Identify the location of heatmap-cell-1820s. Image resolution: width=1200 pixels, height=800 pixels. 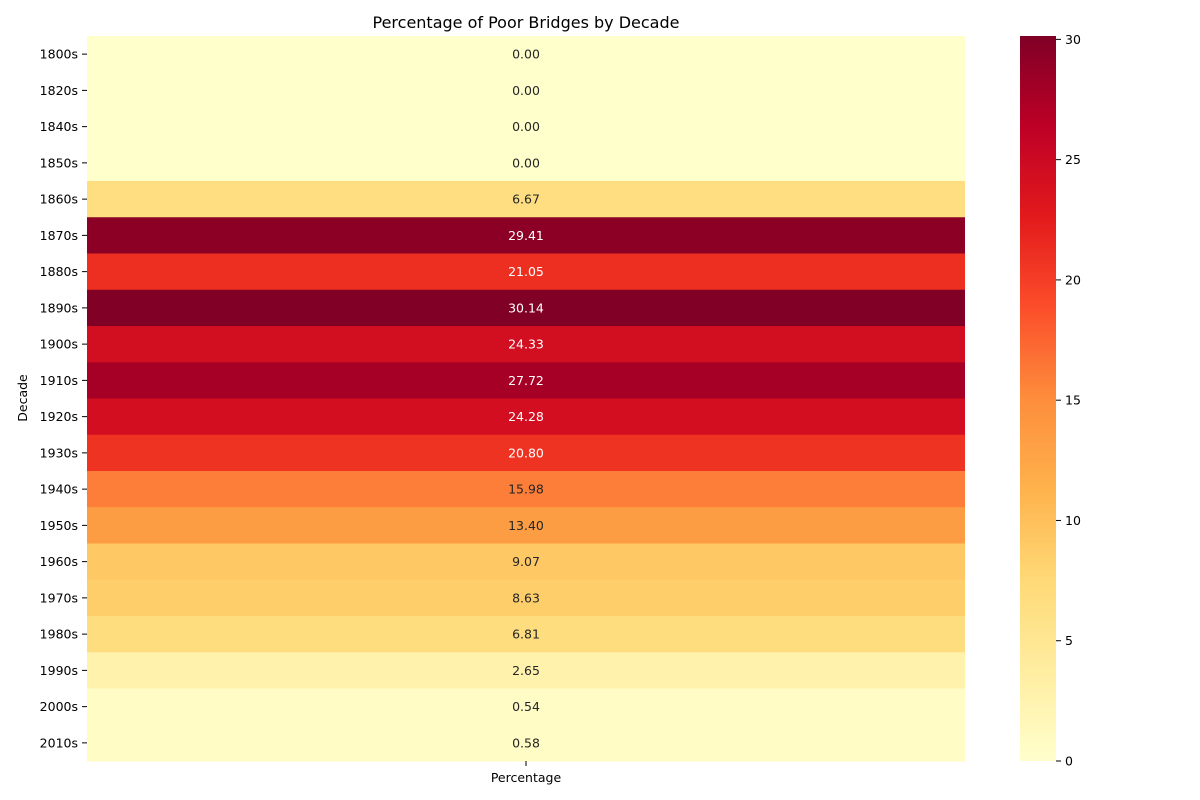
(526, 90).